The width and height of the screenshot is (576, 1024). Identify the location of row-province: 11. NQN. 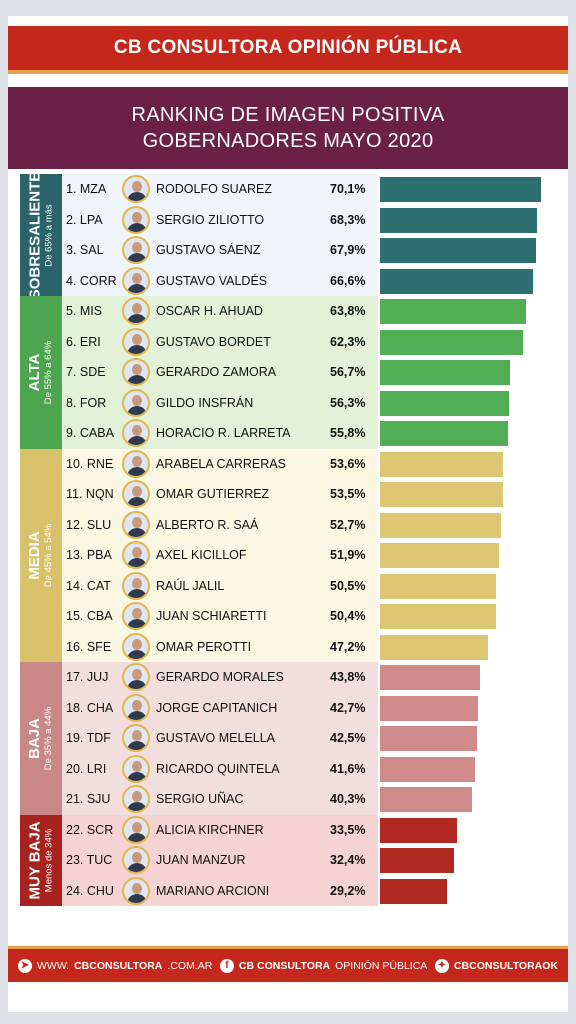
(90, 494).